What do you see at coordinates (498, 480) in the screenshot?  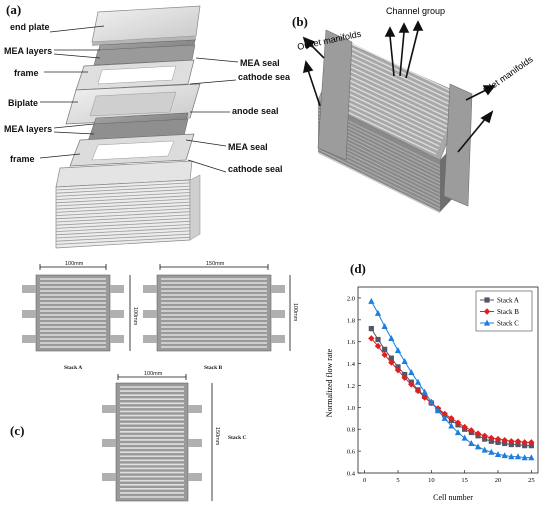 I see `x-tick-label: 20` at bounding box center [498, 480].